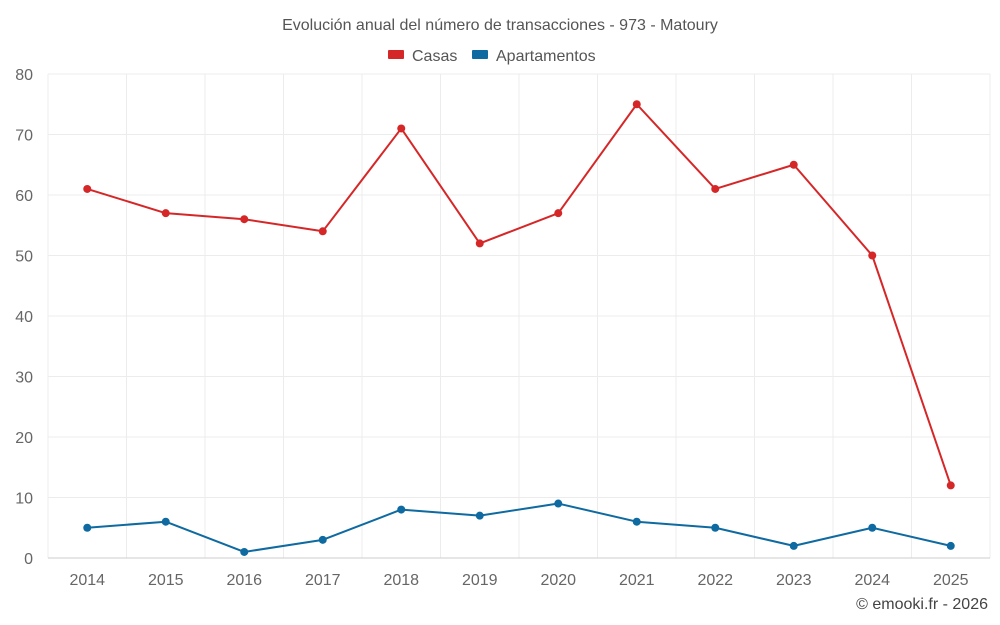 This screenshot has height=625, width=1000. Describe the element at coordinates (492, 56) in the screenshot. I see `legend: Casas Apartamentos` at that location.